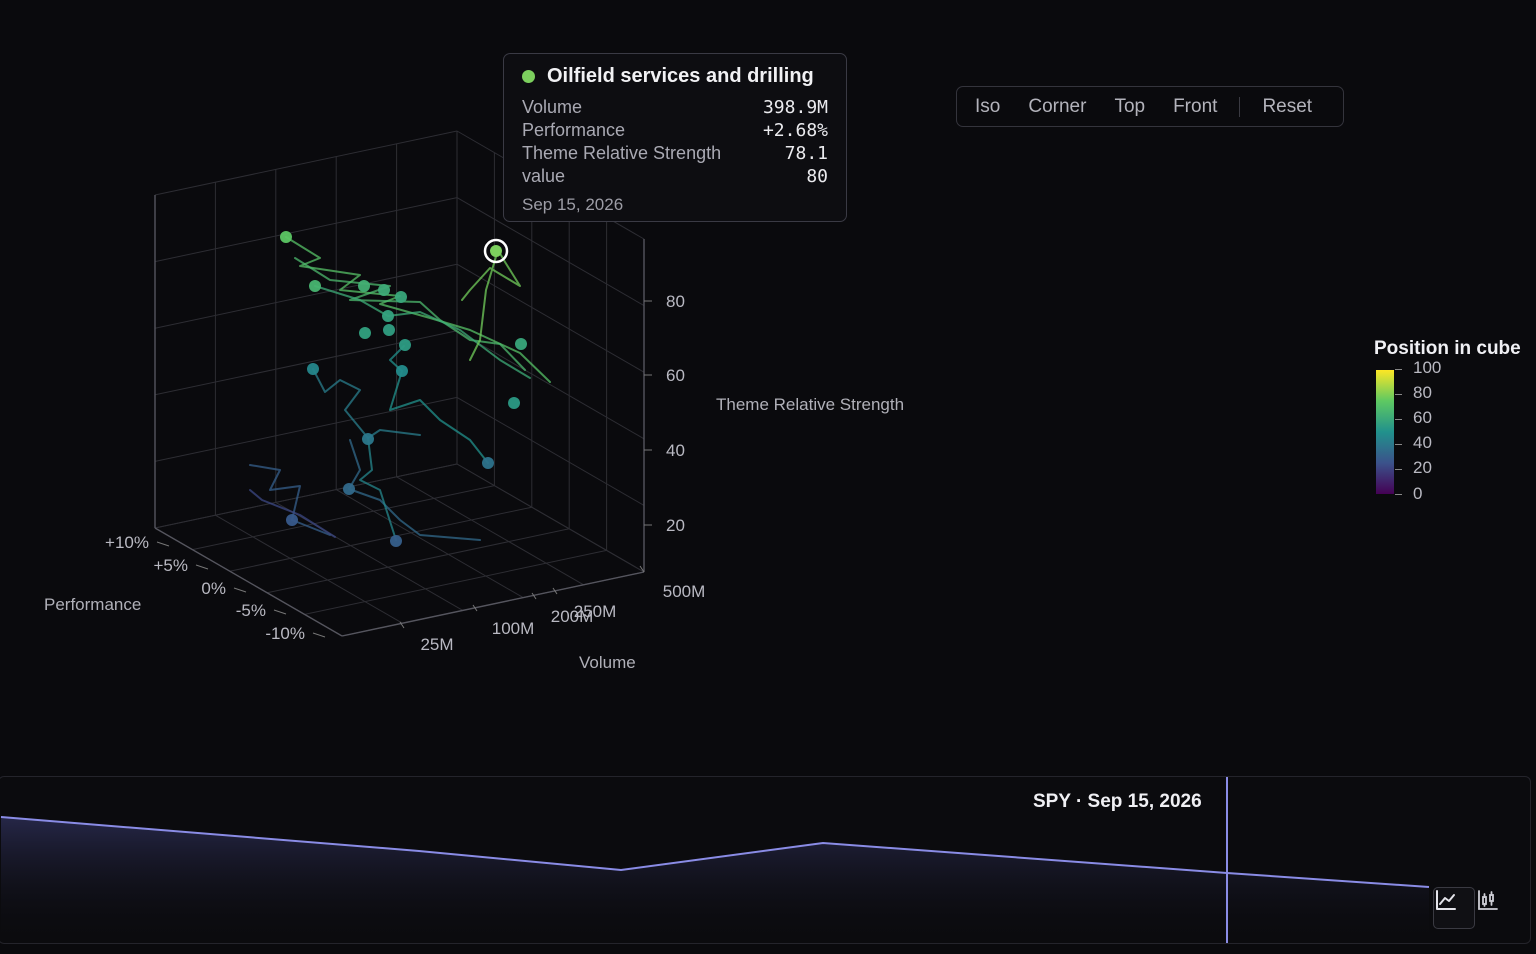  What do you see at coordinates (1195, 107) in the screenshot?
I see `view-front-button: Front` at bounding box center [1195, 107].